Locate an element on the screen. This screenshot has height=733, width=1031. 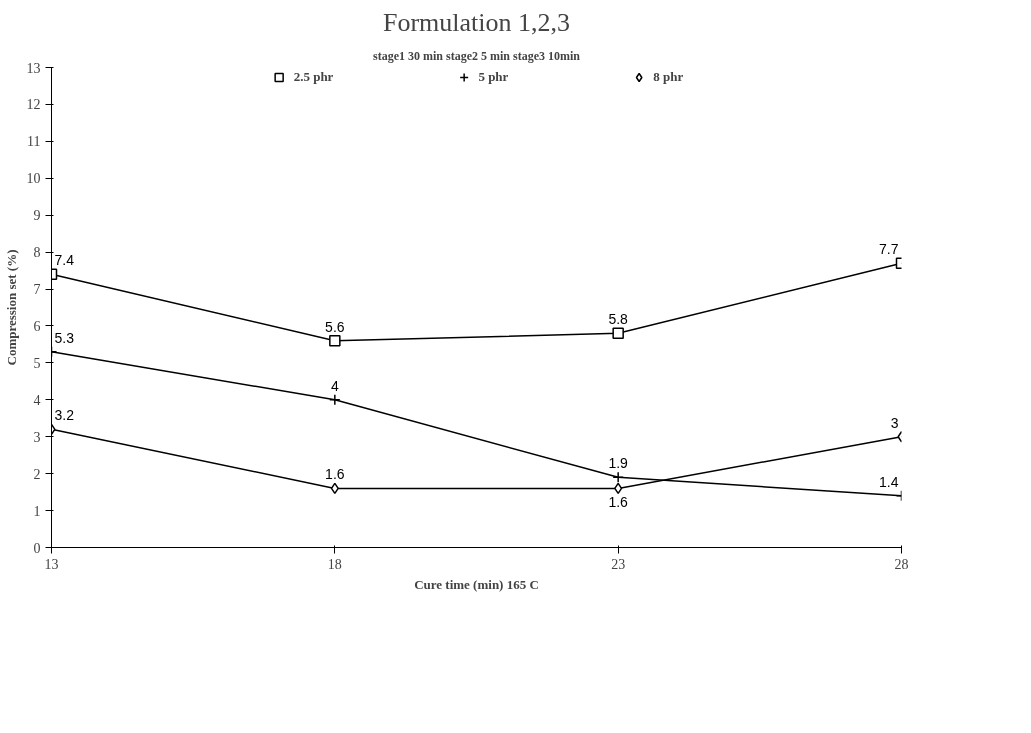
x-tick-label: 13 is located at coordinates (51, 564).